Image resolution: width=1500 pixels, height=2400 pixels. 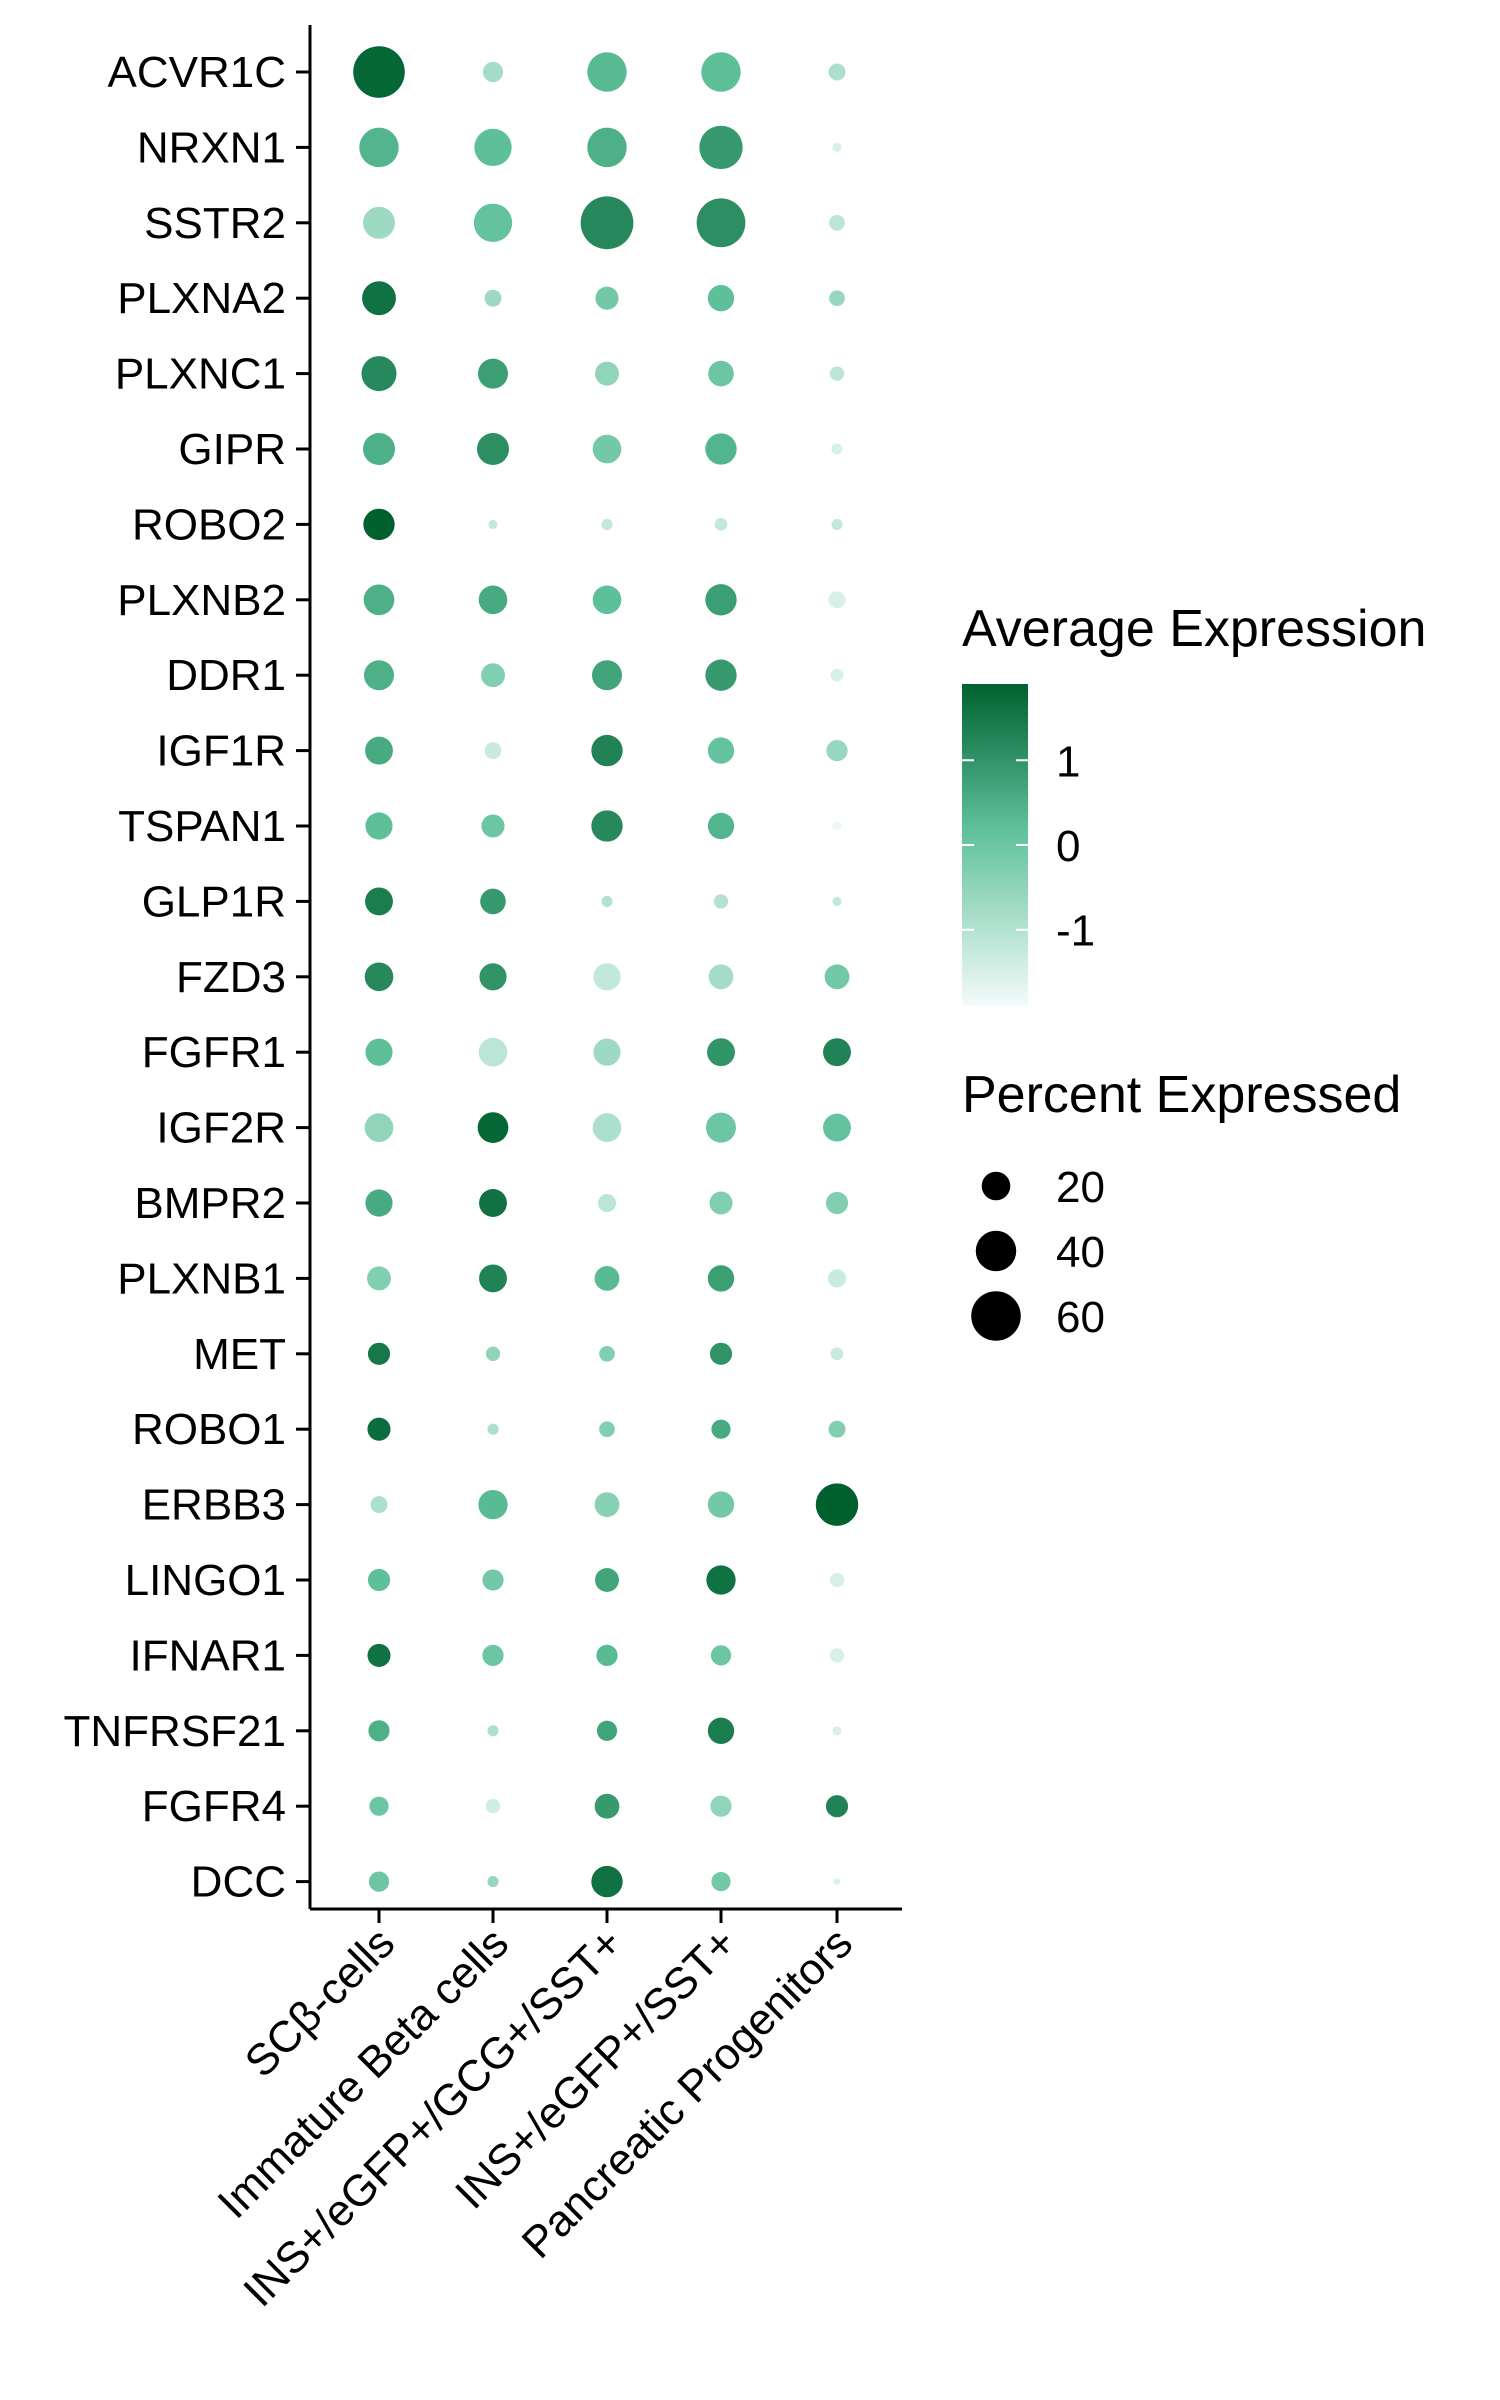 What do you see at coordinates (214, 1806) in the screenshot?
I see `gene-label: FGFR4` at bounding box center [214, 1806].